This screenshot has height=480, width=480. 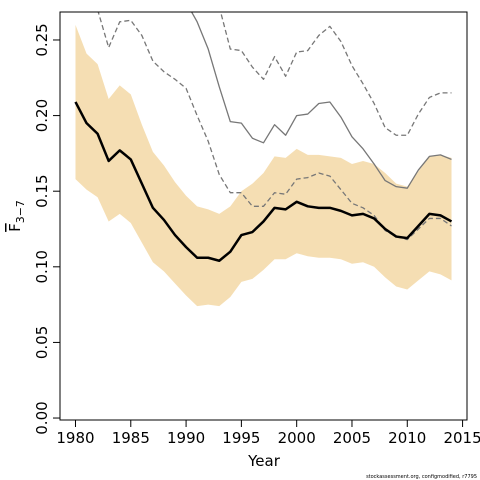 What do you see at coordinates (131, 438) in the screenshot?
I see `x-tick-label: 1985` at bounding box center [131, 438].